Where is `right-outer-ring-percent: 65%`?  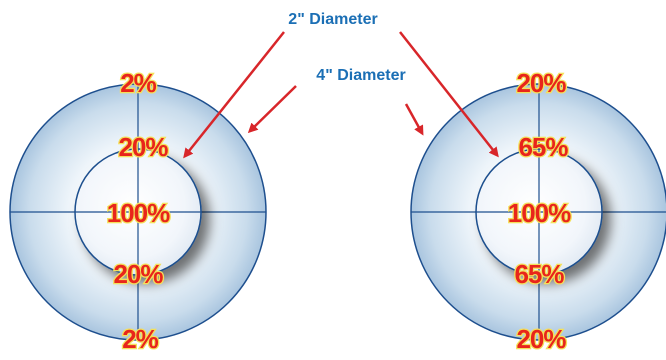
right-outer-ring-percent: 65% is located at coordinates (543, 147).